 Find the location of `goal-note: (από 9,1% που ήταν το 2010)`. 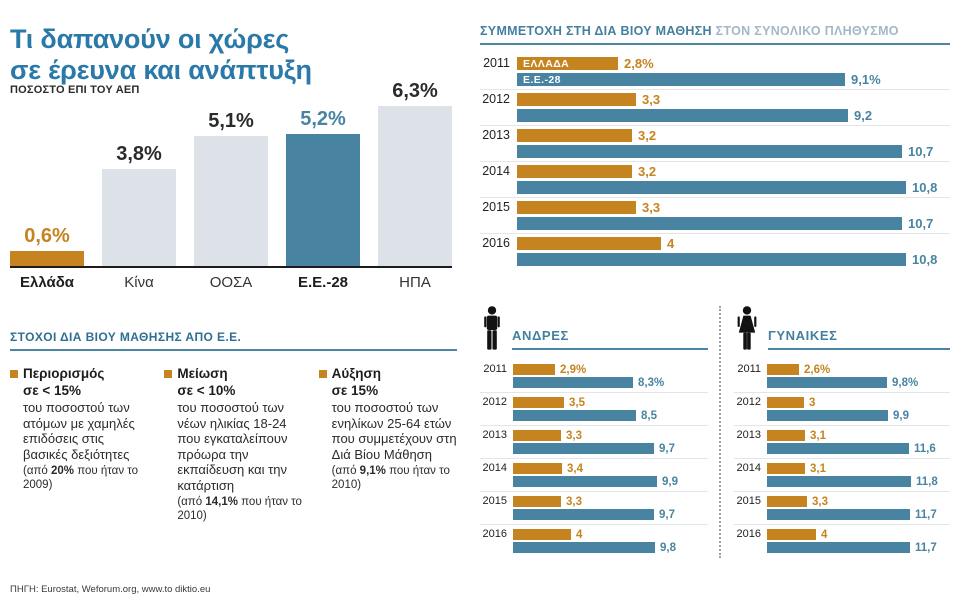

goal-note: (από 9,1% που ήταν το 2010) is located at coordinates (394, 478).